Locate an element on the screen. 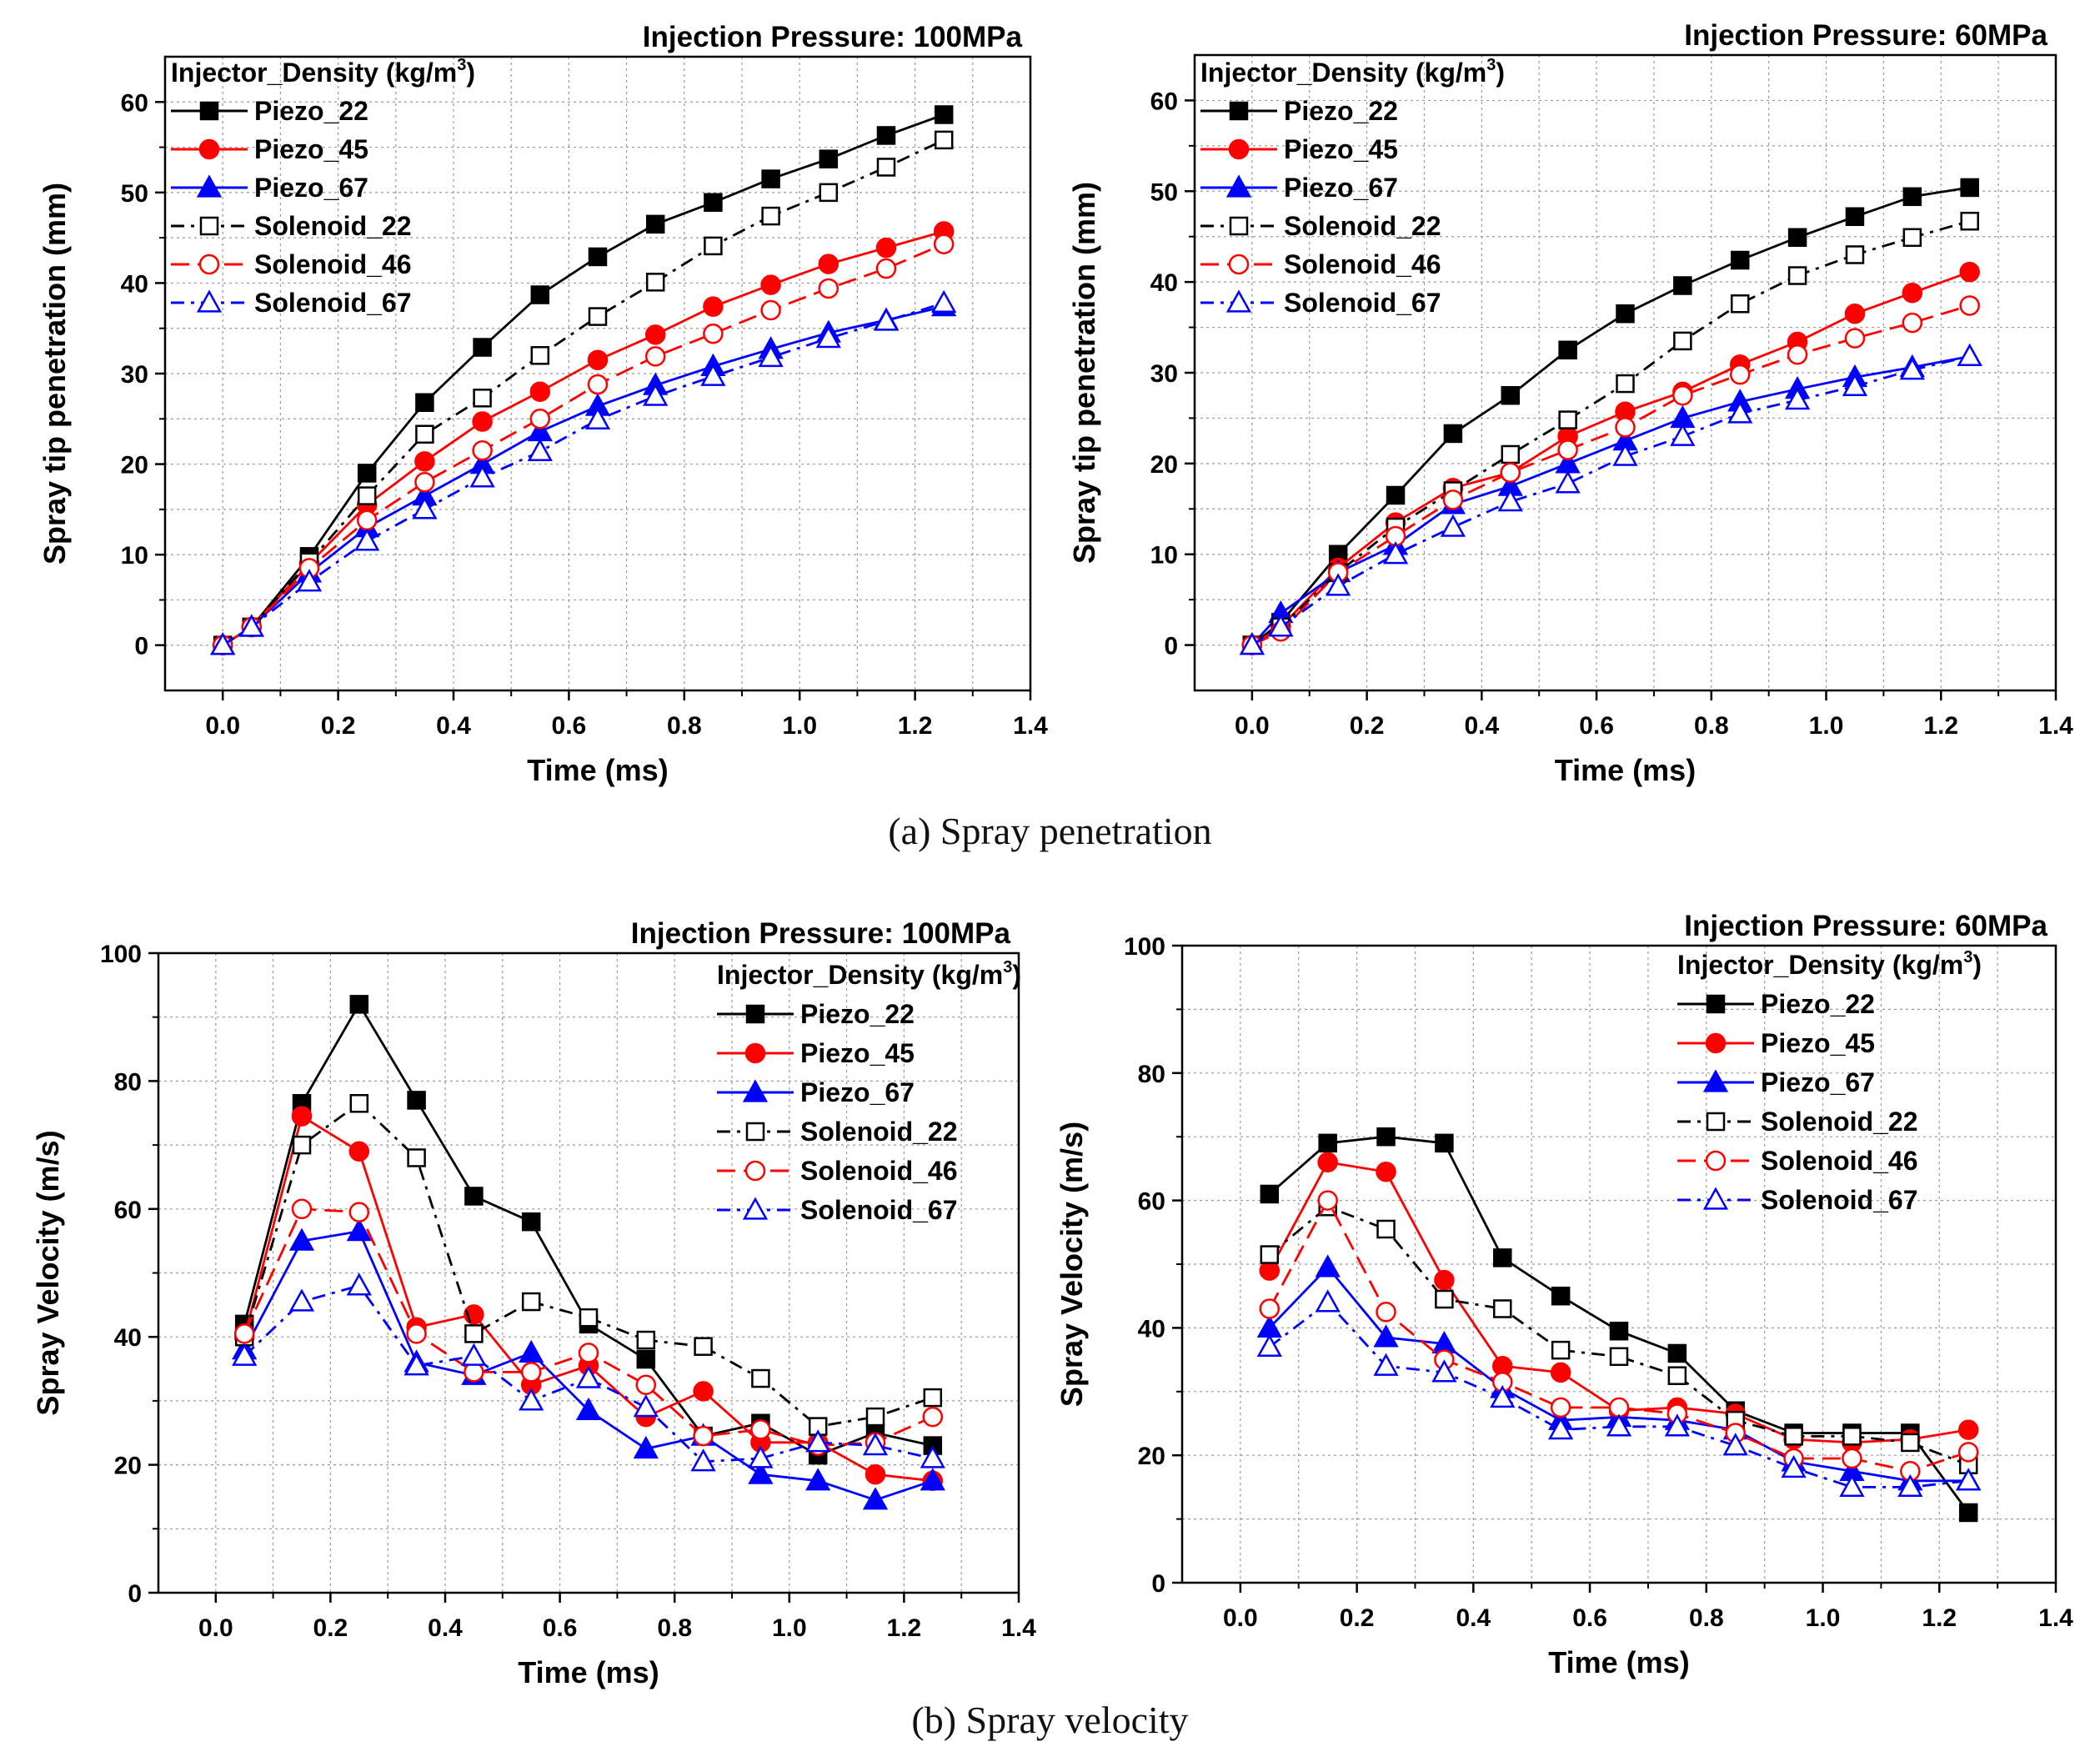 Image resolution: width=2100 pixels, height=1757 pixels. y-axis-title: Spray Velocity (m/s) is located at coordinates (48, 1272).